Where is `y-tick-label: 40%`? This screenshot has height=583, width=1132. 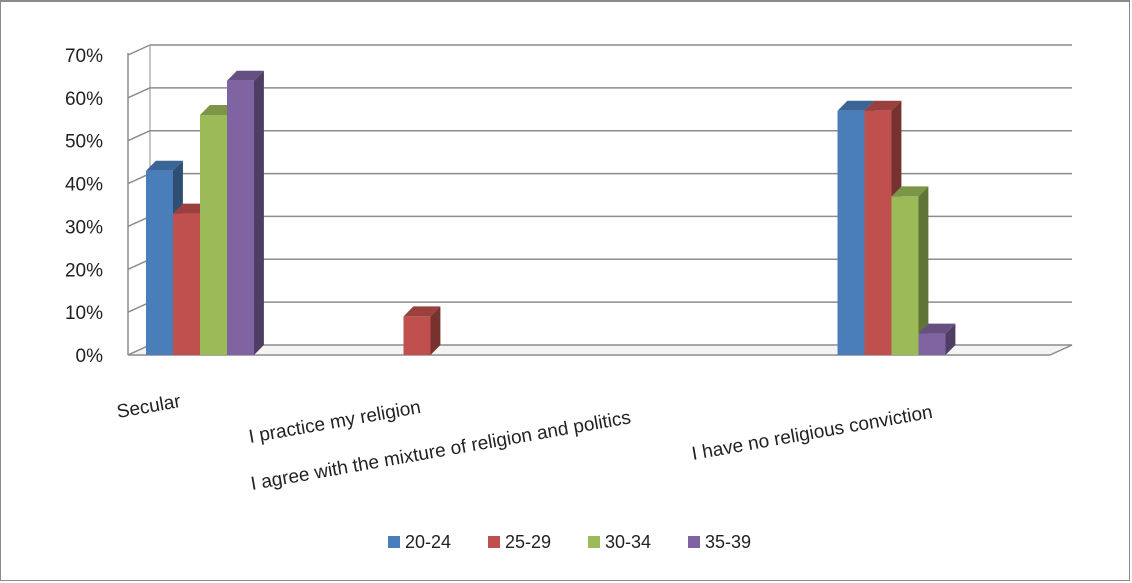
y-tick-label: 40% is located at coordinates (84, 185).